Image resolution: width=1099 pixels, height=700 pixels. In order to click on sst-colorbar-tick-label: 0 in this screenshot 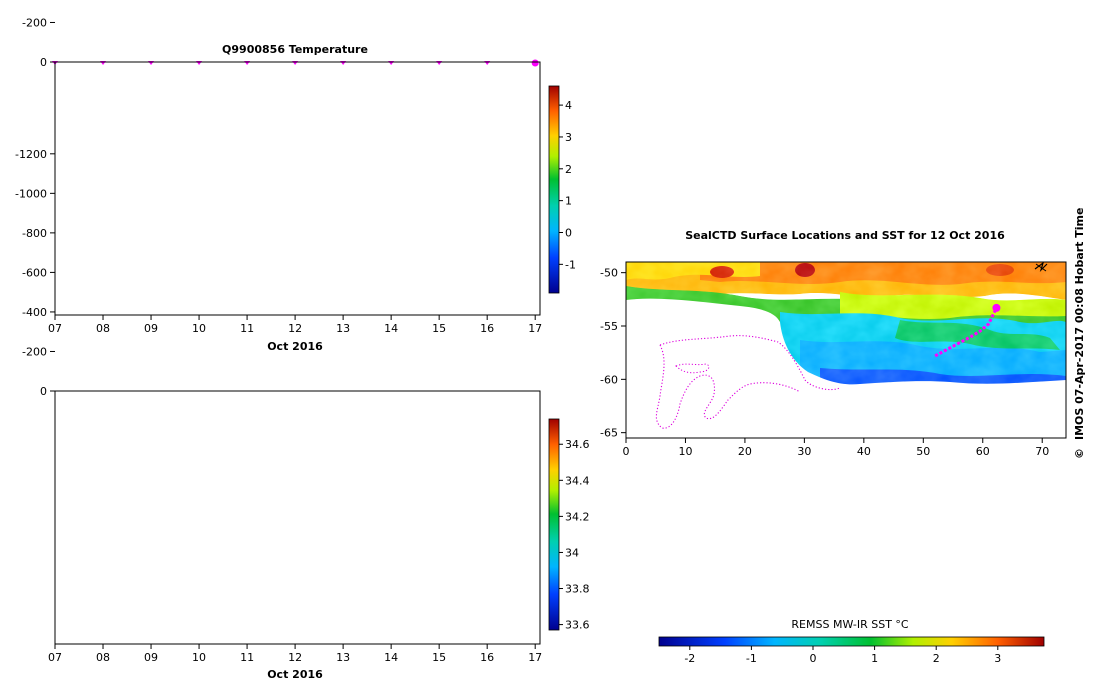, I will do `click(813, 658)`.